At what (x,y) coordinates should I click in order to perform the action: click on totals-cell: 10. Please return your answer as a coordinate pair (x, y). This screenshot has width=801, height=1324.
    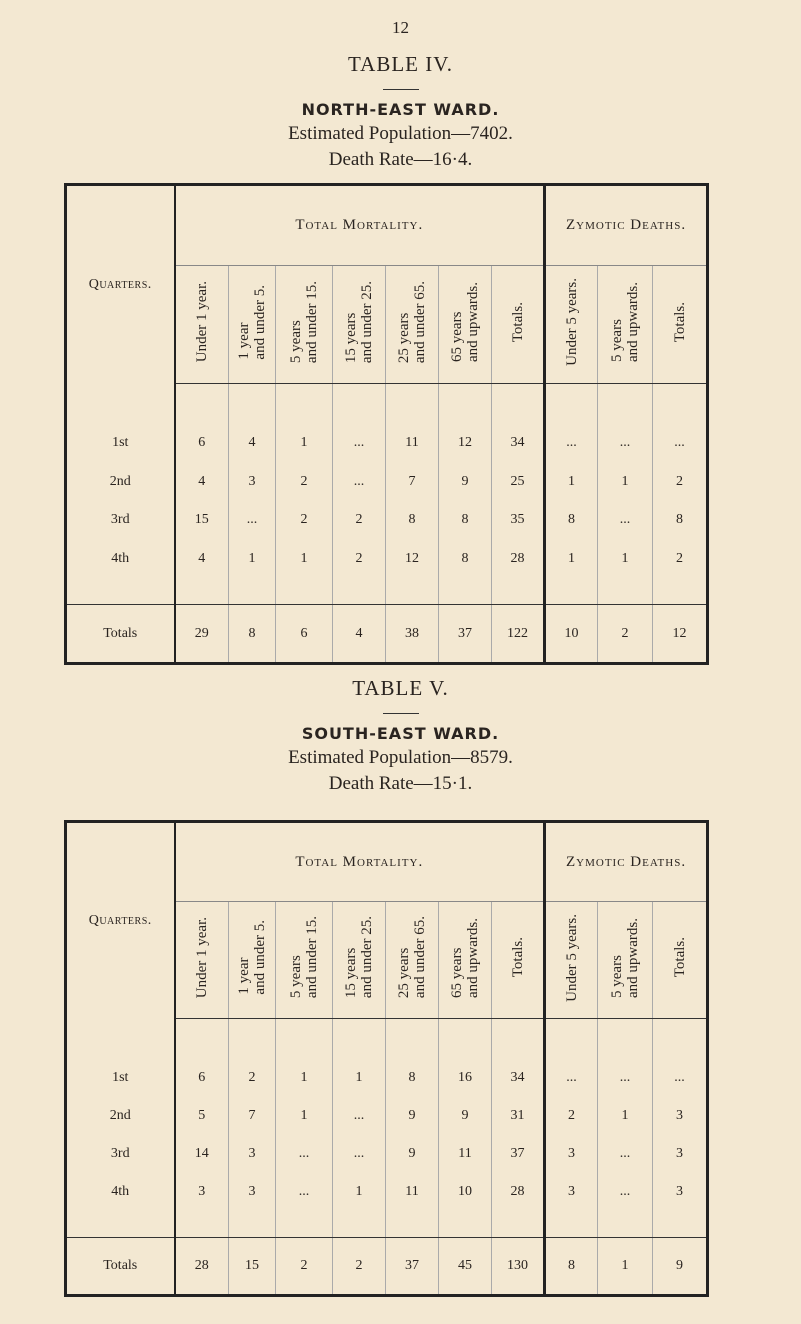
    Looking at the image, I should click on (570, 634).